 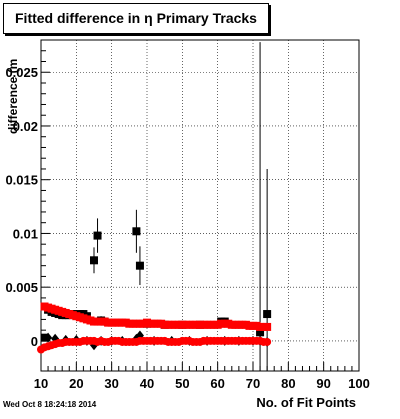 I want to click on red-square-point, so click(x=267, y=326).